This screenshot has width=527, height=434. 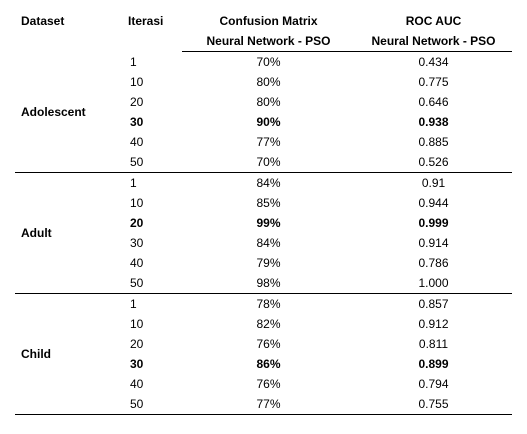 I want to click on dataset-column-header: Dataset, so click(x=43, y=21).